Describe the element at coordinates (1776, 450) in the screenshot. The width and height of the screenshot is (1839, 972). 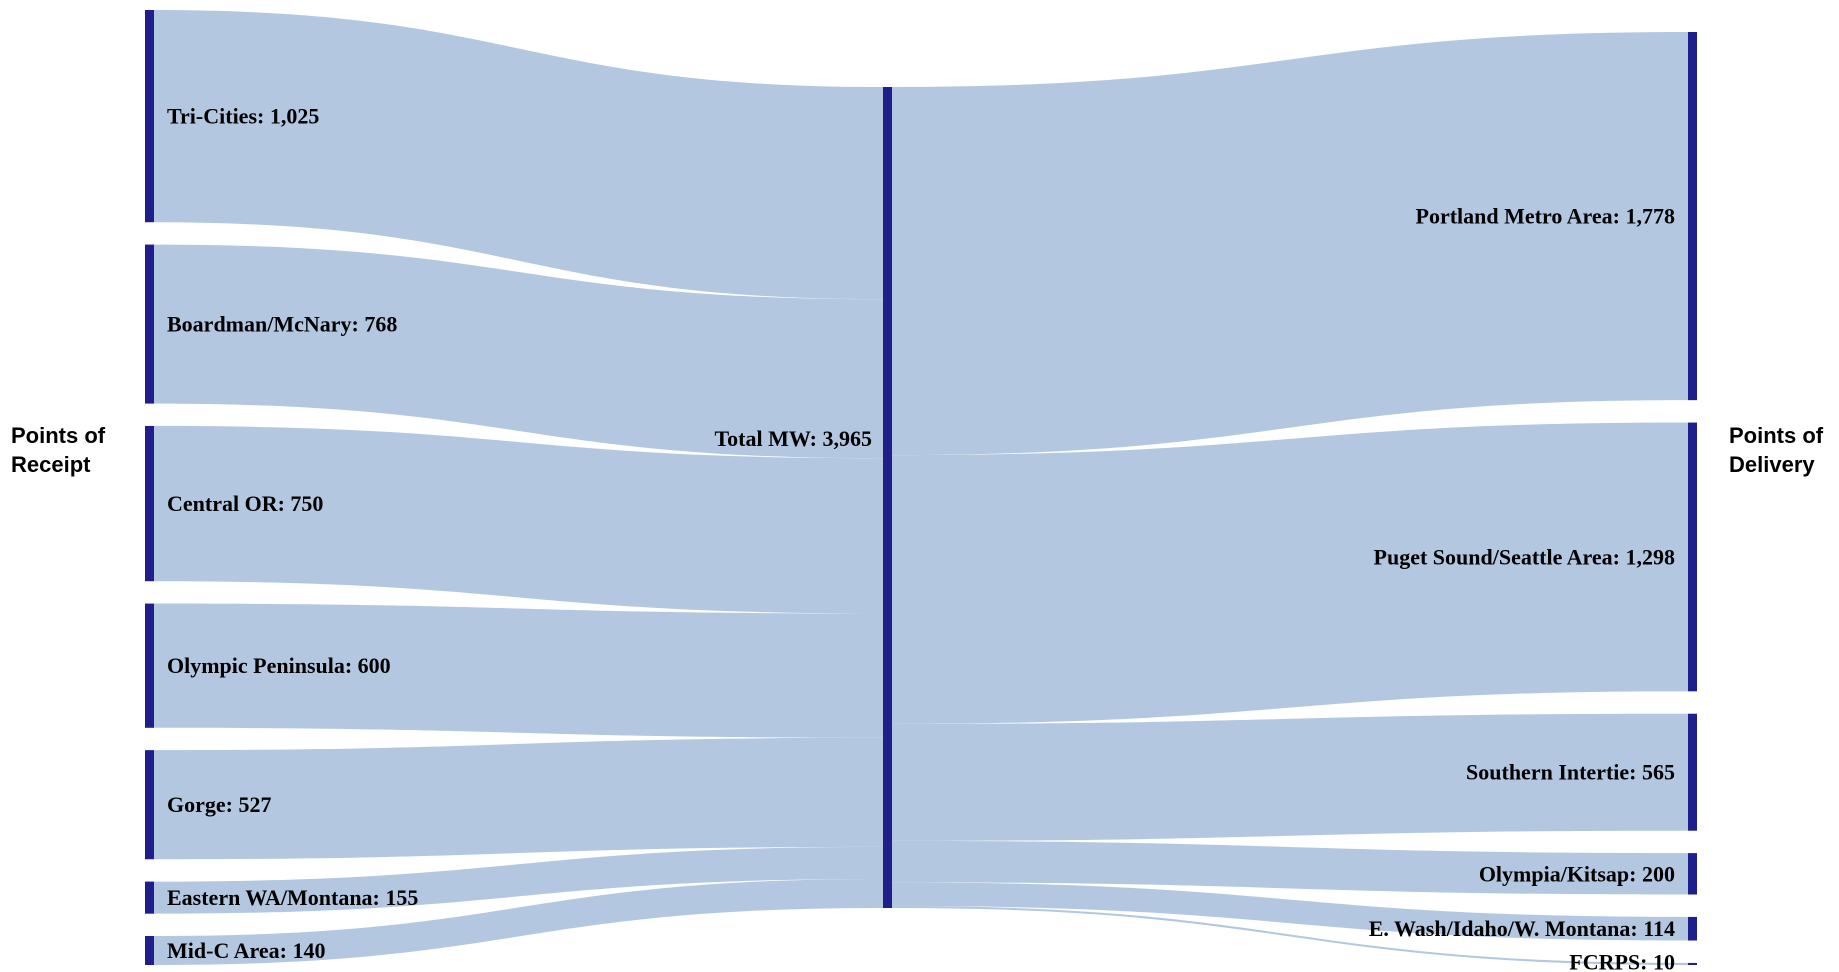
I see `right-axis-label: Points of Delivery` at that location.